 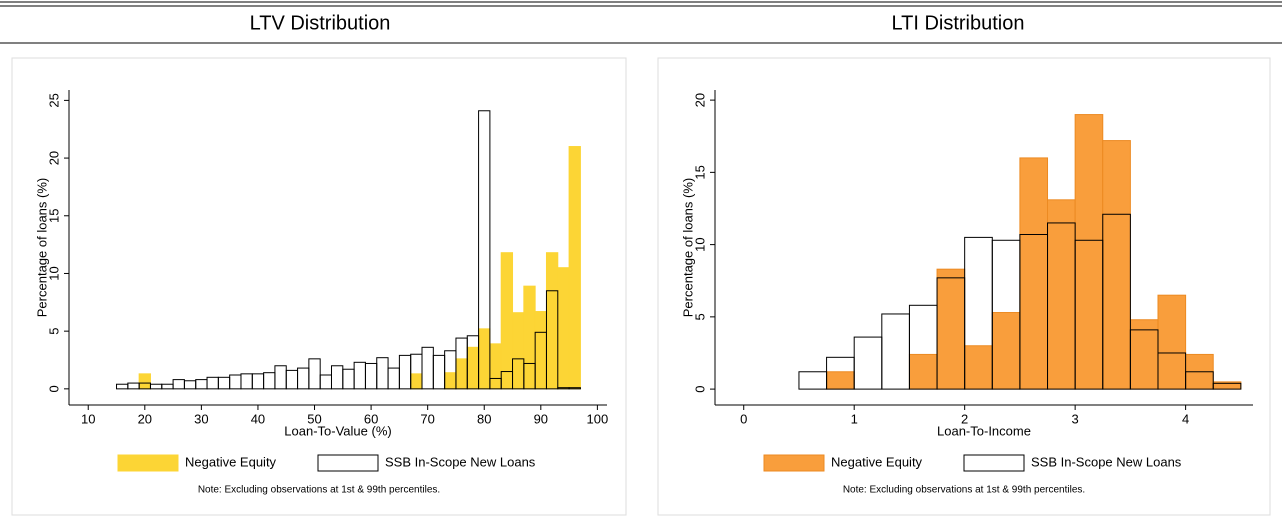 I want to click on chart-title: LTI Distribution, so click(x=957, y=23).